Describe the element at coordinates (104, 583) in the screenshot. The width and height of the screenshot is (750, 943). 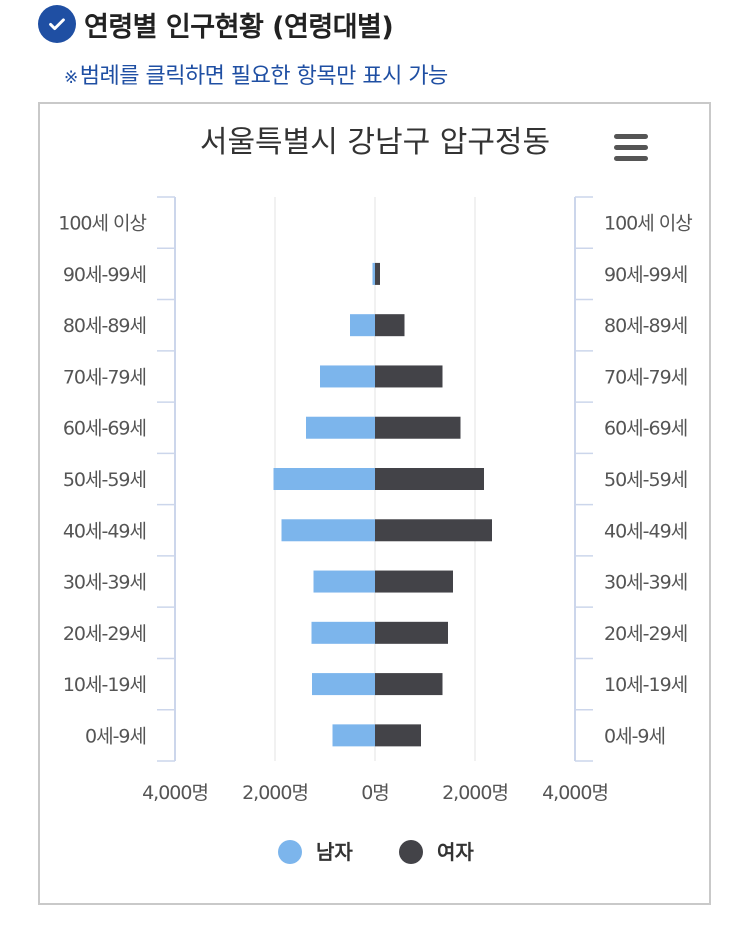
I see `category-label-left: 30세-39세` at that location.